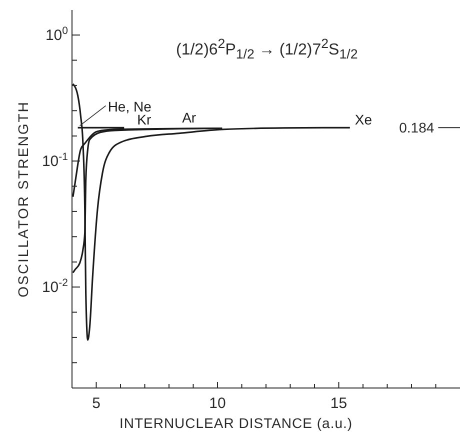  Describe the element at coordinates (189, 117) in the screenshot. I see `series-label: Ar` at that location.